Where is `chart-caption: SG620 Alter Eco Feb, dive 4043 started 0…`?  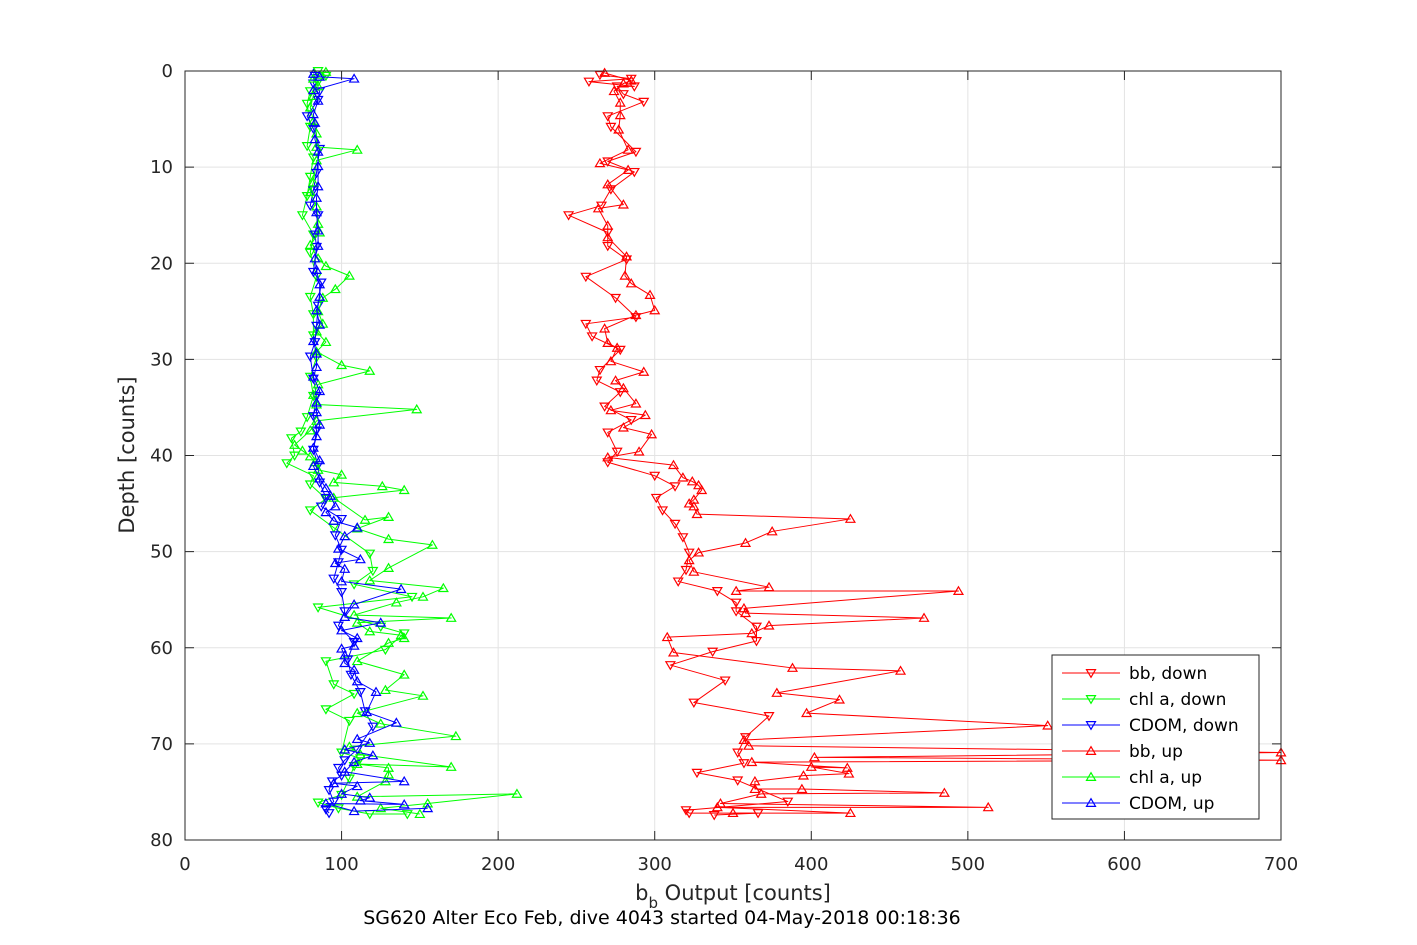
chart-caption: SG620 Alter Eco Feb, dive 4043 started 0… is located at coordinates (662, 918).